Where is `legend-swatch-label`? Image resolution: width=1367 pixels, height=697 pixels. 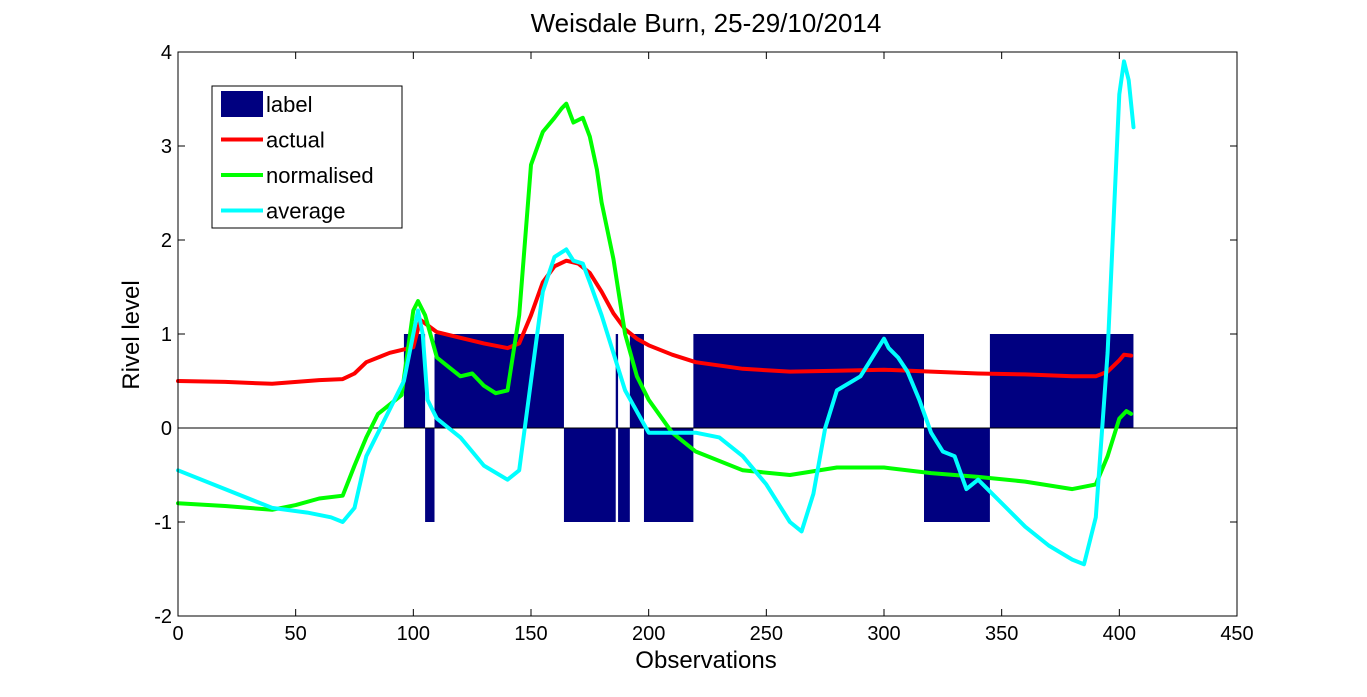 legend-swatch-label is located at coordinates (242, 104).